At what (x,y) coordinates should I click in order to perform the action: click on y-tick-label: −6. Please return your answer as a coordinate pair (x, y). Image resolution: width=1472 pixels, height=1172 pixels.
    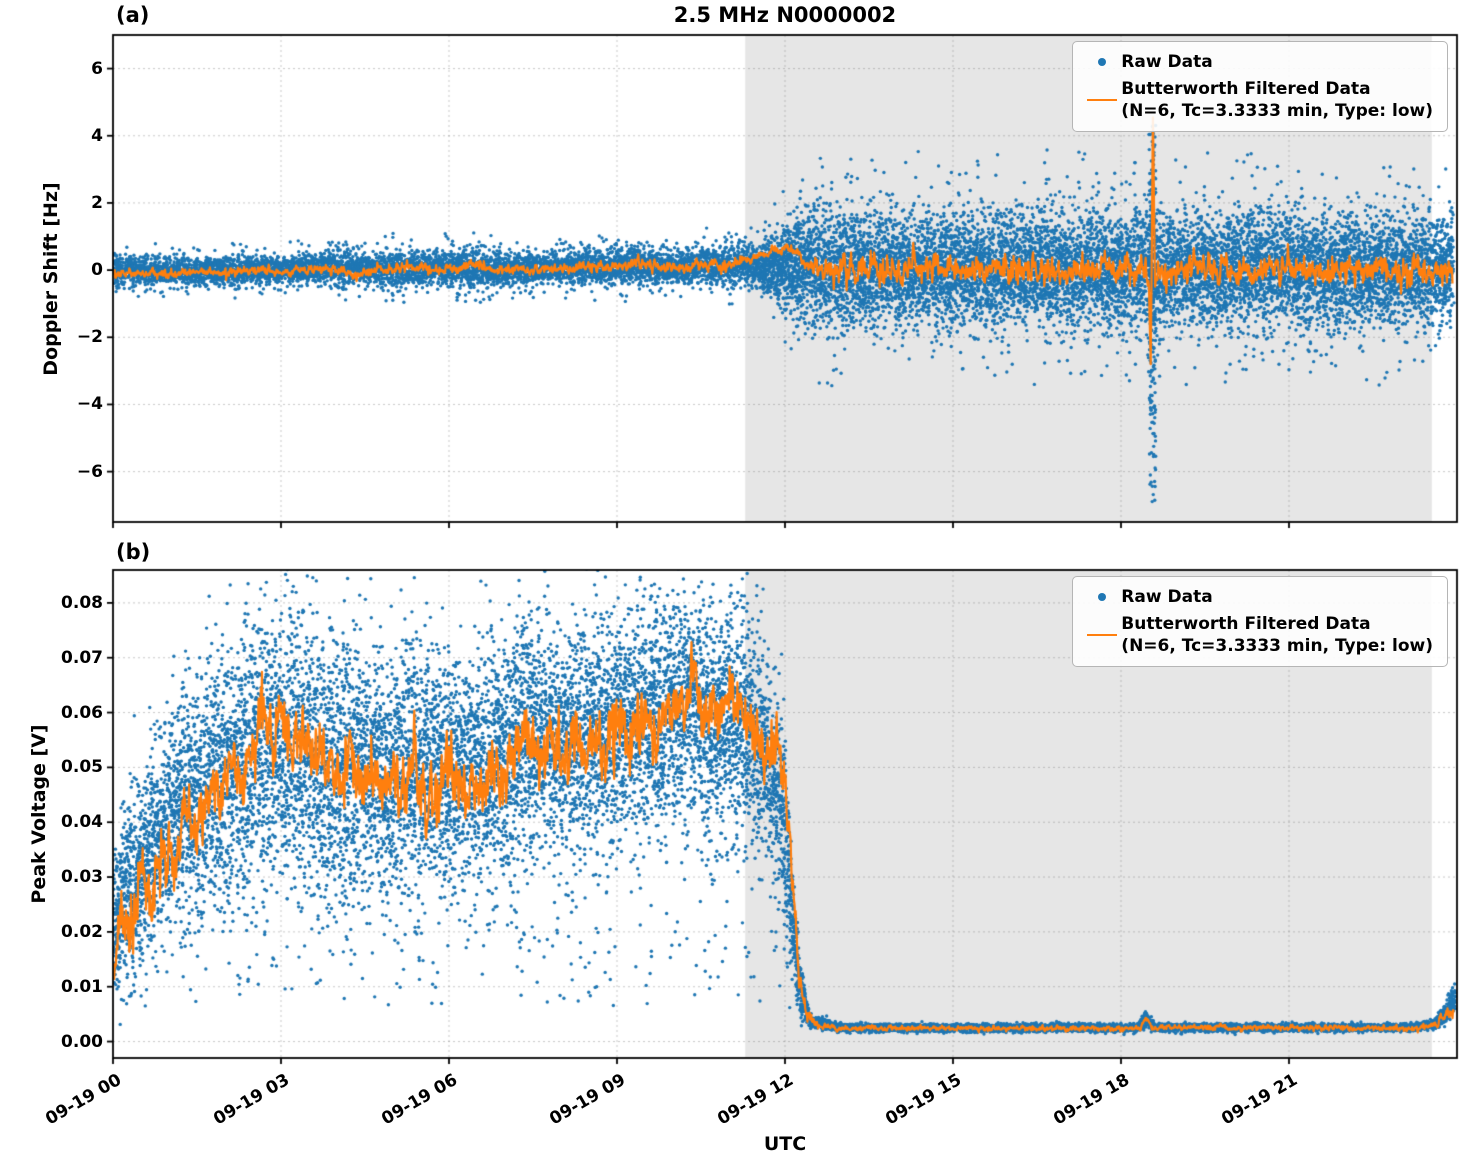
    Looking at the image, I should click on (89, 471).